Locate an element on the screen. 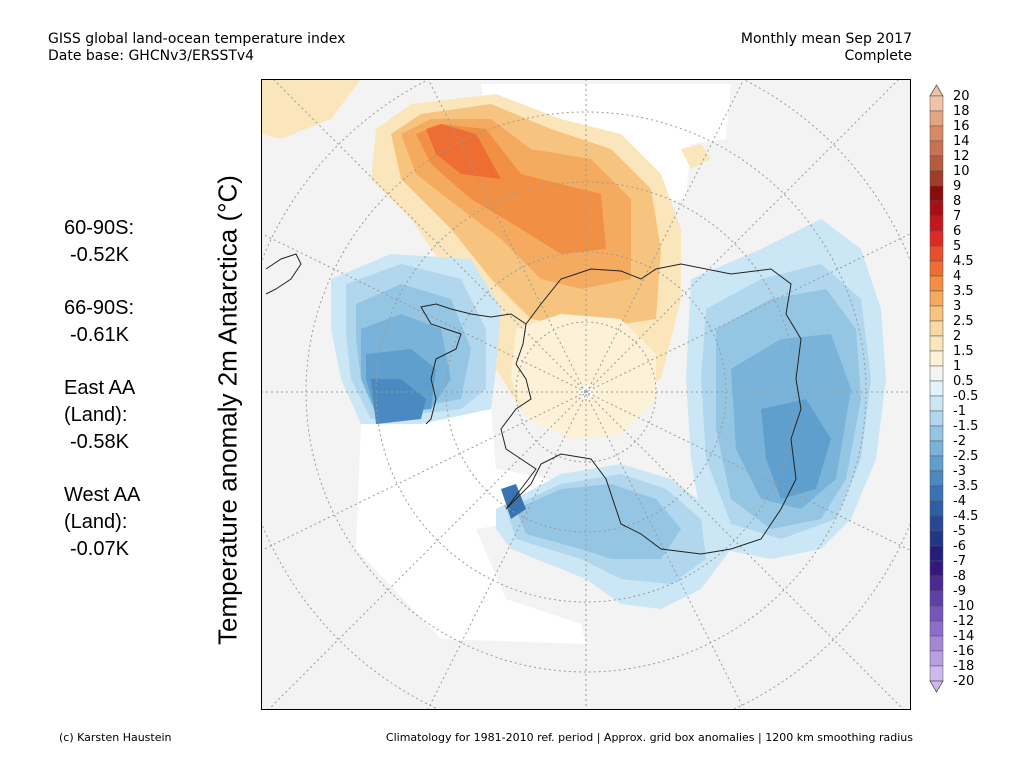 Image resolution: width=1024 pixels, height=768 pixels. colorbar-tick-label: -1.5 is located at coordinates (965, 426).